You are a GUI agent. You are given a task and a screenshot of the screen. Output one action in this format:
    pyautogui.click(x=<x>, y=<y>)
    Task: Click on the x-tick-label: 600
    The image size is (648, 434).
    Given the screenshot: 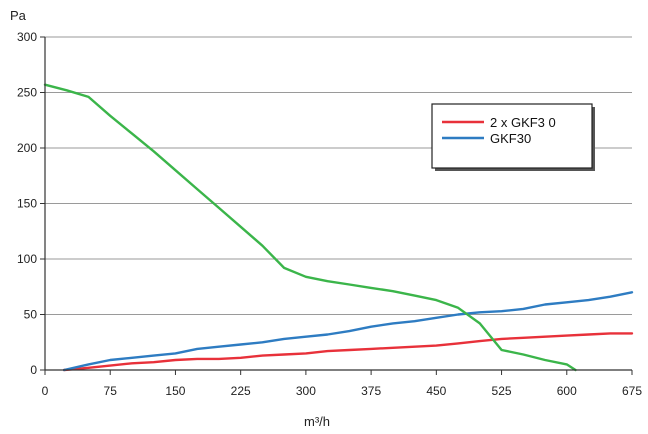 What is the action you would take?
    pyautogui.click(x=567, y=391)
    